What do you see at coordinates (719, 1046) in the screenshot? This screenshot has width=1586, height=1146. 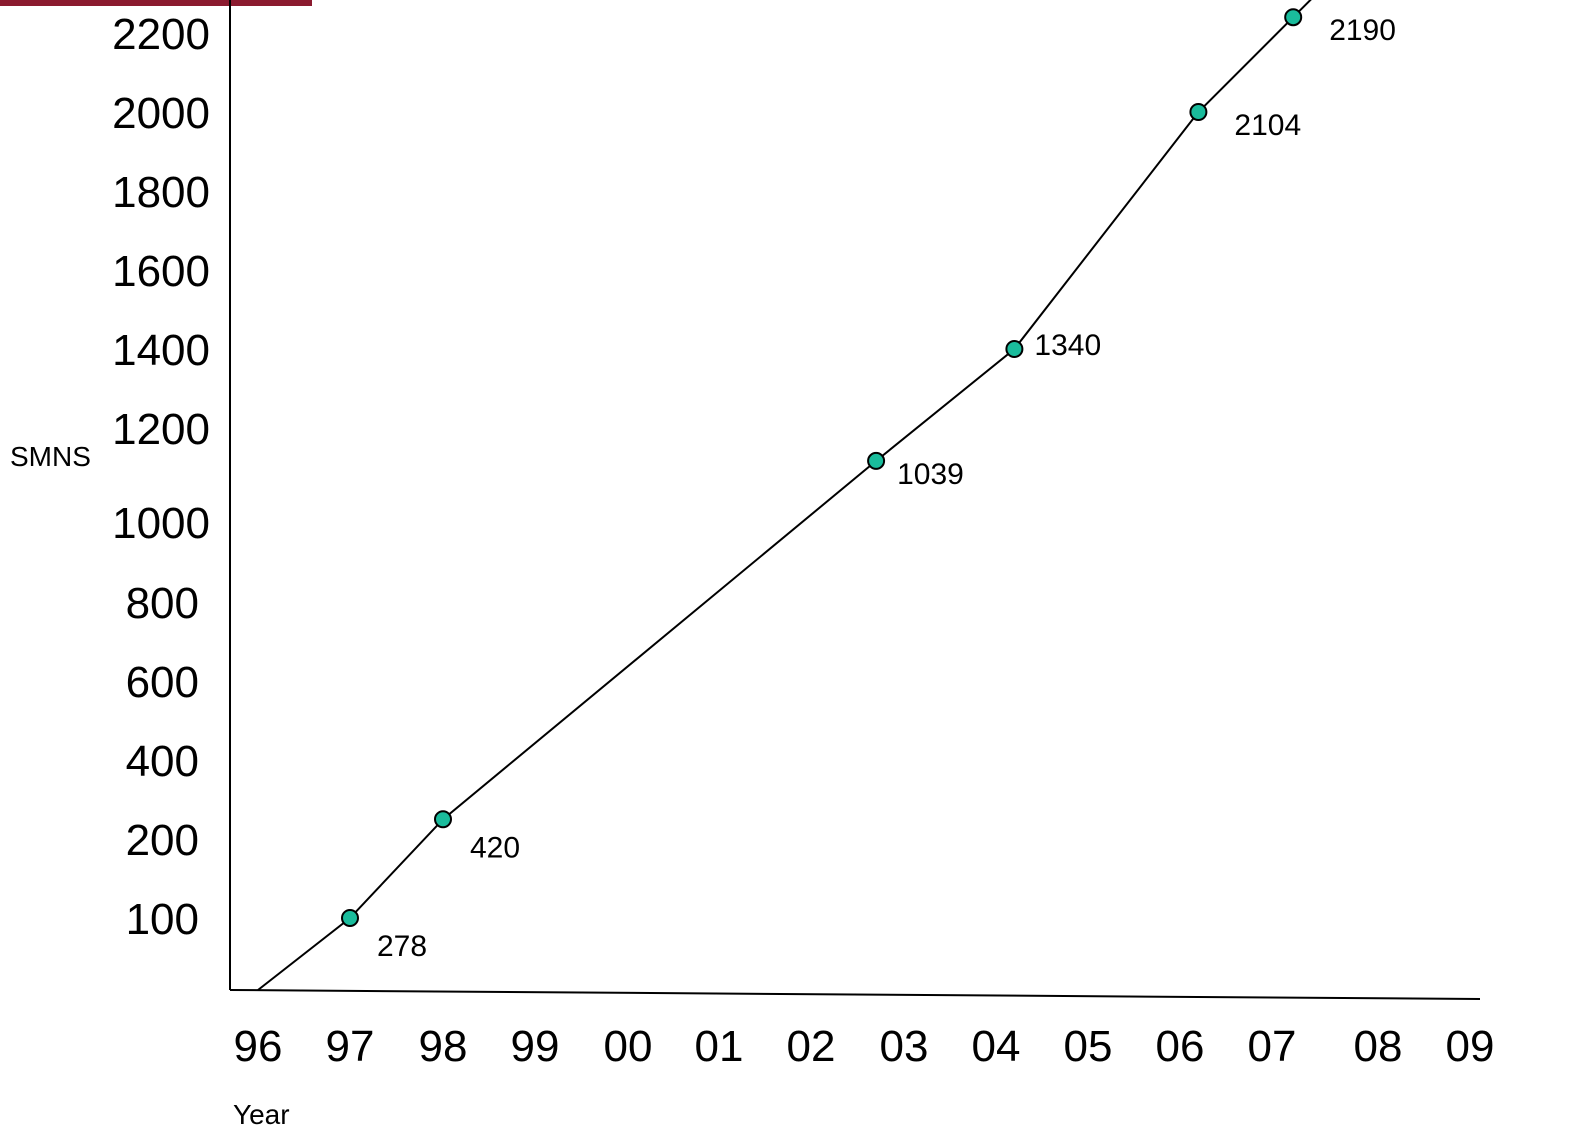 I see `x-tick-label: 01` at bounding box center [719, 1046].